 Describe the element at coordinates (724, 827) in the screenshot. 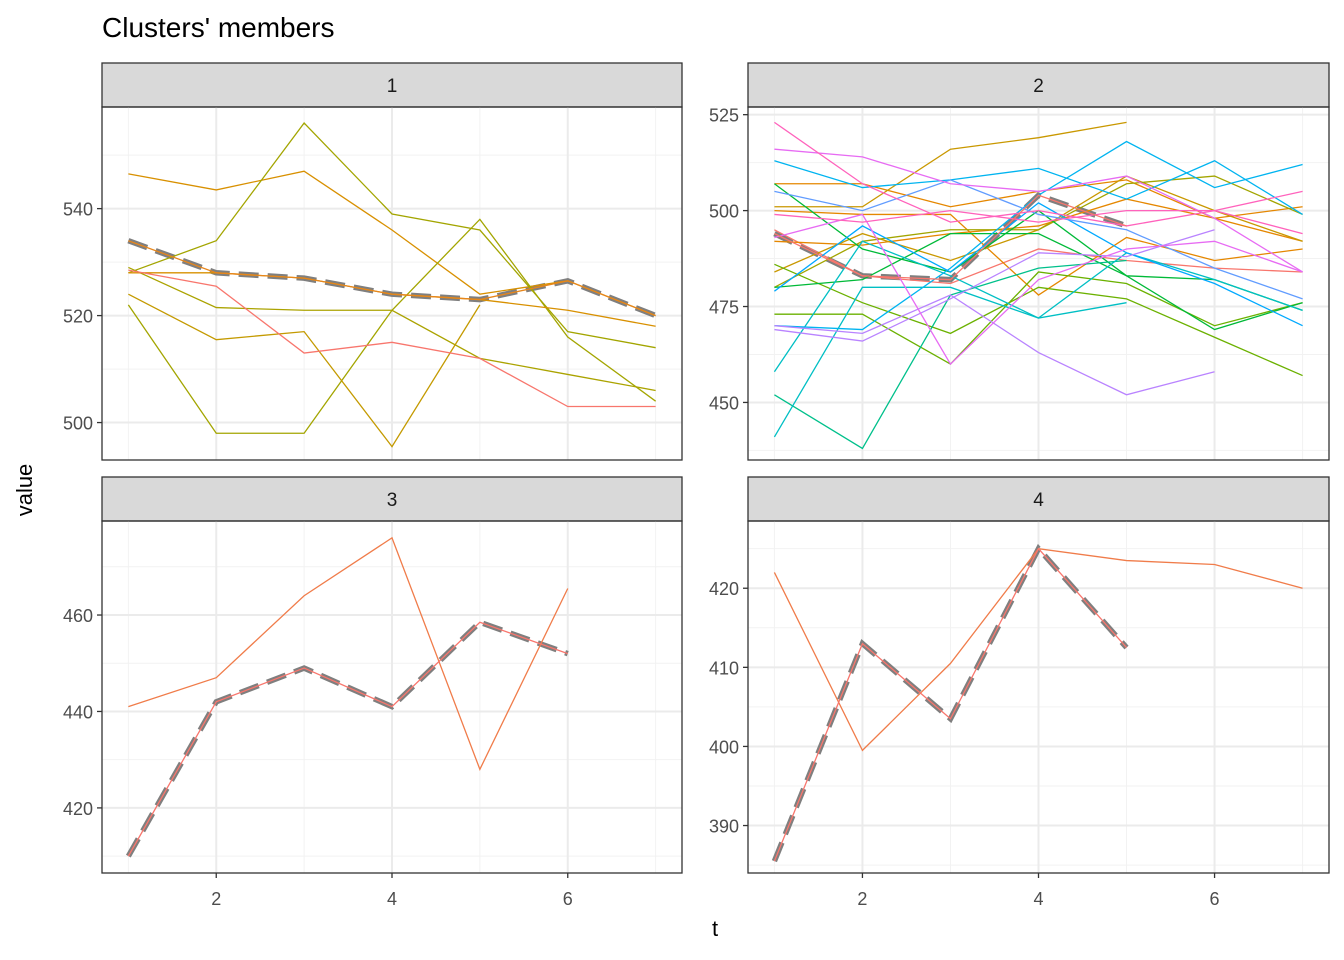

I see `y-tick-label: 390` at that location.